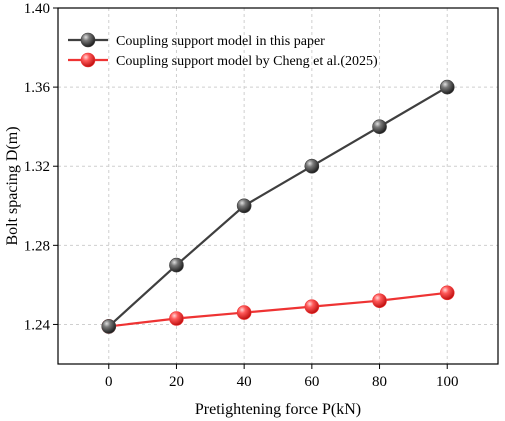 The height and width of the screenshot is (421, 505). What do you see at coordinates (37, 88) in the screenshot?
I see `y-tick-label: 1.36` at bounding box center [37, 88].